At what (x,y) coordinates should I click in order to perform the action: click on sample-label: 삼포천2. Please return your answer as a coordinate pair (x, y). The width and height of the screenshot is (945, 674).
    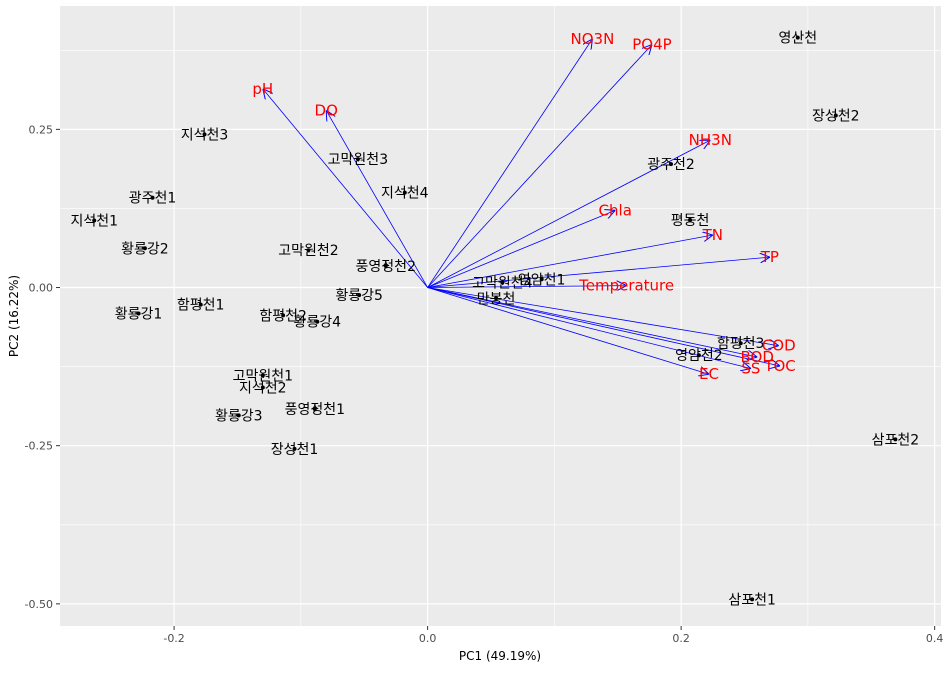
    Looking at the image, I should click on (896, 440).